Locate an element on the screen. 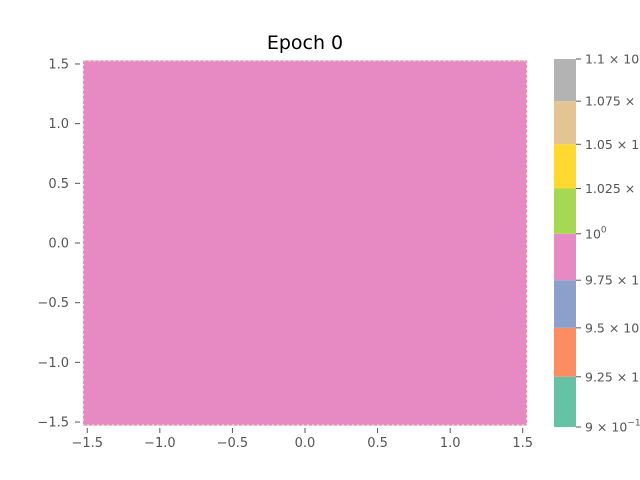  x-tick-label: 1.0 is located at coordinates (450, 443).